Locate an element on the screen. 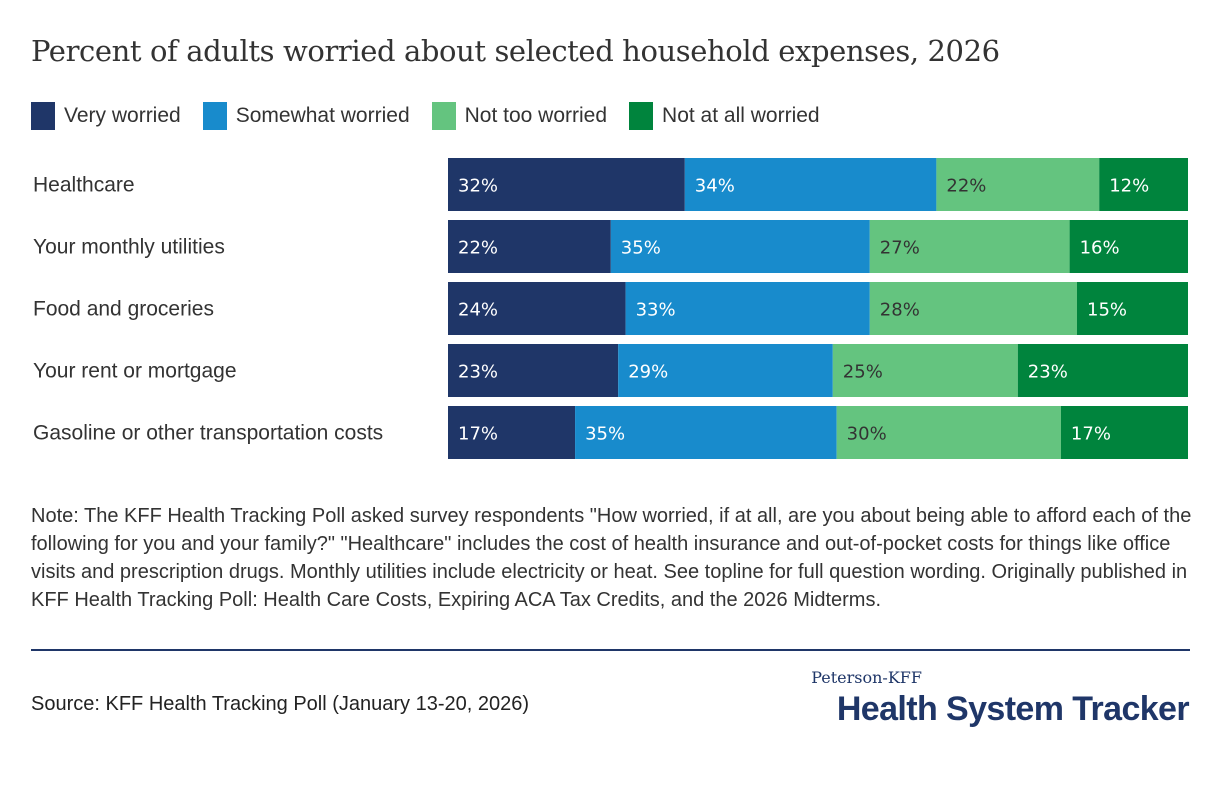  logo-health-system-tracker: Health System Tracker is located at coordinates (1013, 709).